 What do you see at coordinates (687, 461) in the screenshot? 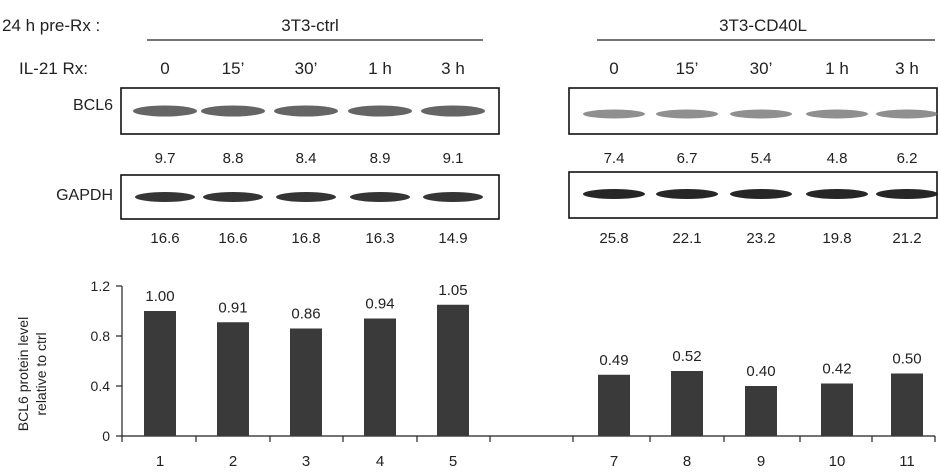
I see `x-category-label: 8` at bounding box center [687, 461].